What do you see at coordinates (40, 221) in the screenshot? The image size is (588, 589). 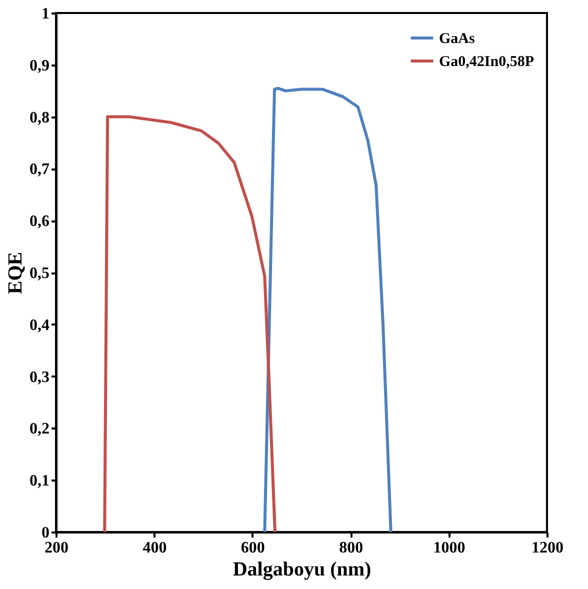 I see `y-tick-label: 0,6` at bounding box center [40, 221].